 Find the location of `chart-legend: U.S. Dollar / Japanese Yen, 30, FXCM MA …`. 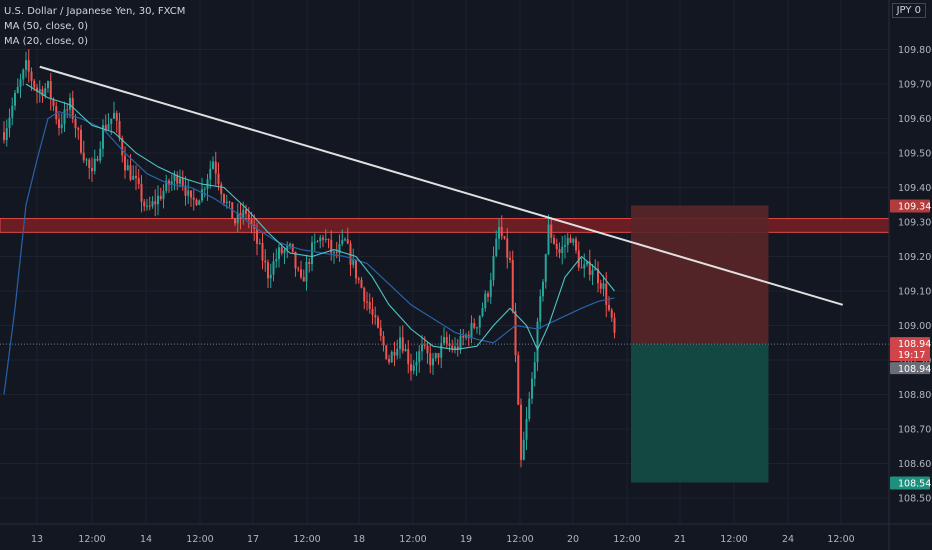

chart-legend: U.S. Dollar / Japanese Yen, 30, FXCM MA … is located at coordinates (94, 26).